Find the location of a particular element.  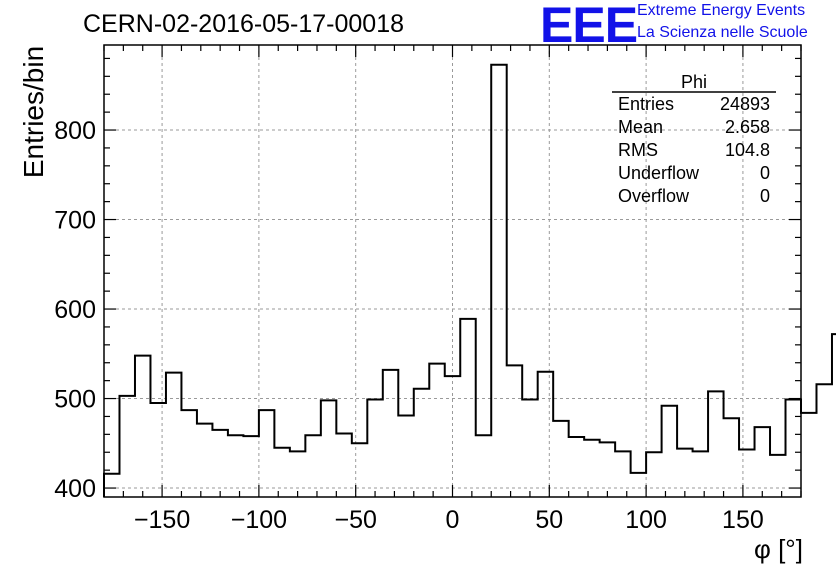

y-tick-label: 800 is located at coordinates (75, 131).